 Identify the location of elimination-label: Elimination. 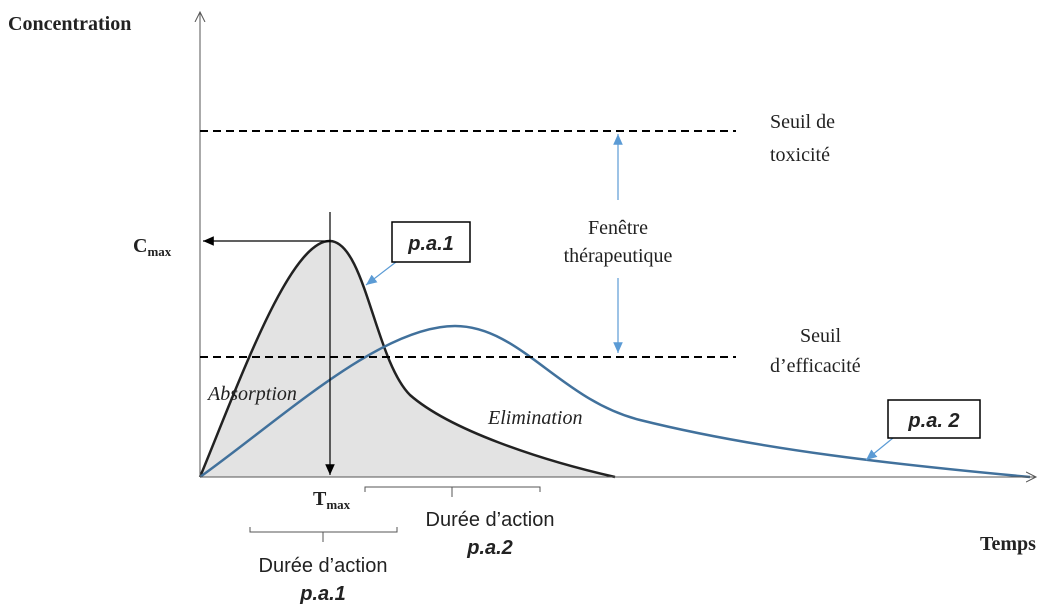
(534, 418).